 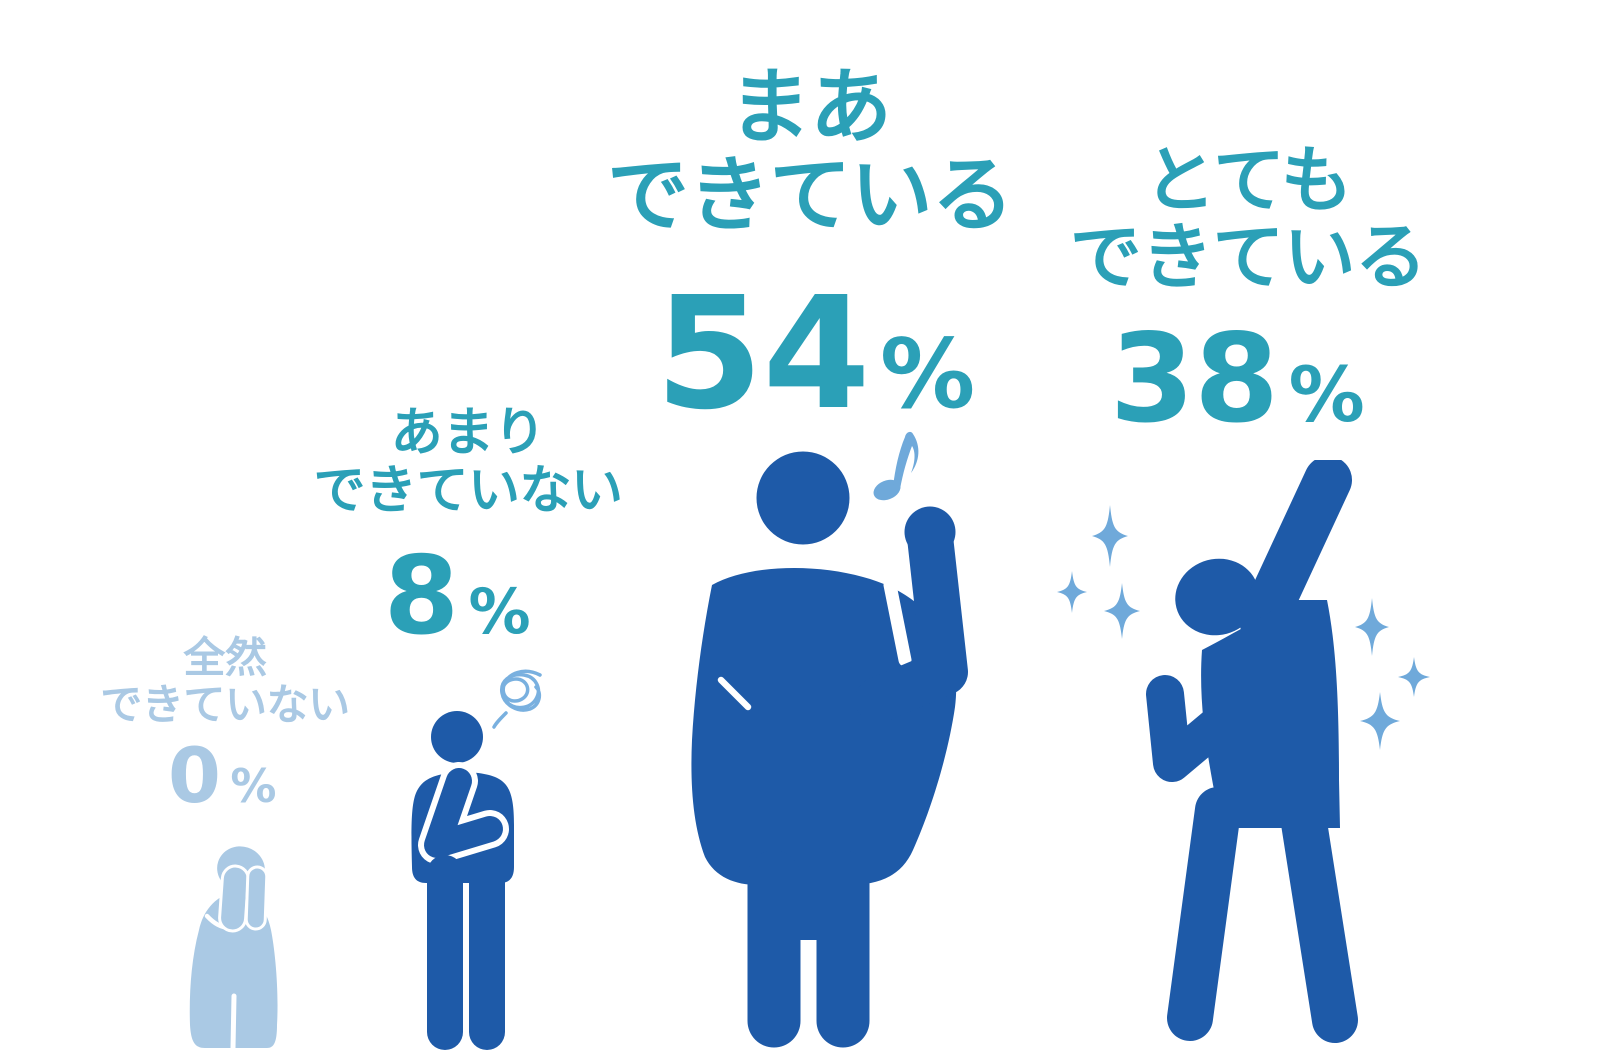 I want to click on value-amari-number: 8, so click(x=421, y=596).